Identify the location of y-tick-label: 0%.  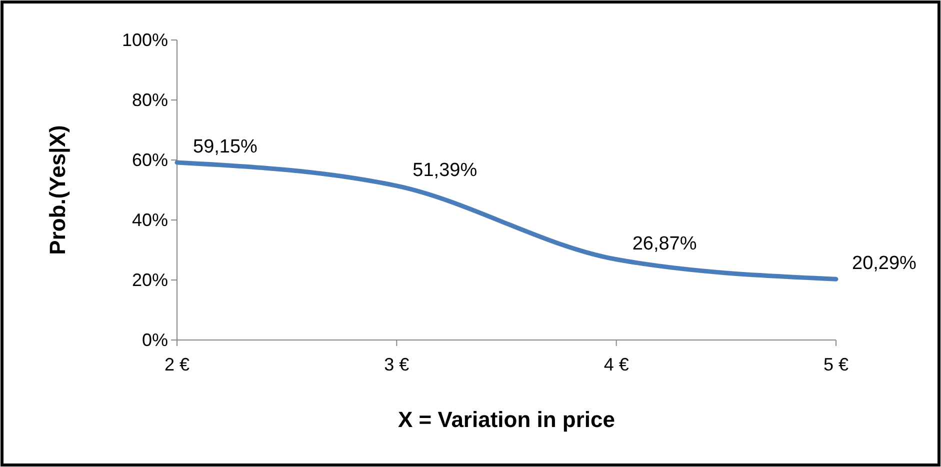
(155, 340).